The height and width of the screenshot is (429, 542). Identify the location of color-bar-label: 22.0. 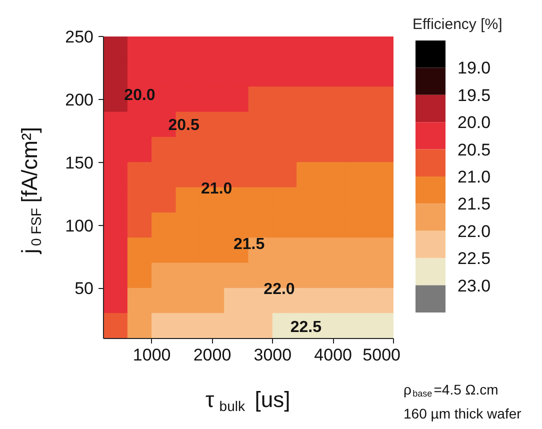
(474, 231).